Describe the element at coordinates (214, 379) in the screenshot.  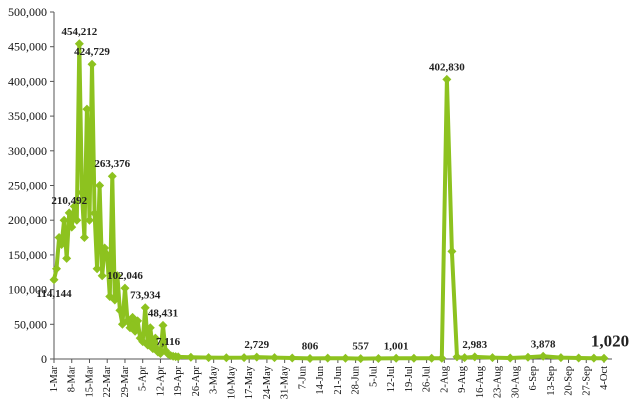
I see `x-tick-label: 3-May` at that location.